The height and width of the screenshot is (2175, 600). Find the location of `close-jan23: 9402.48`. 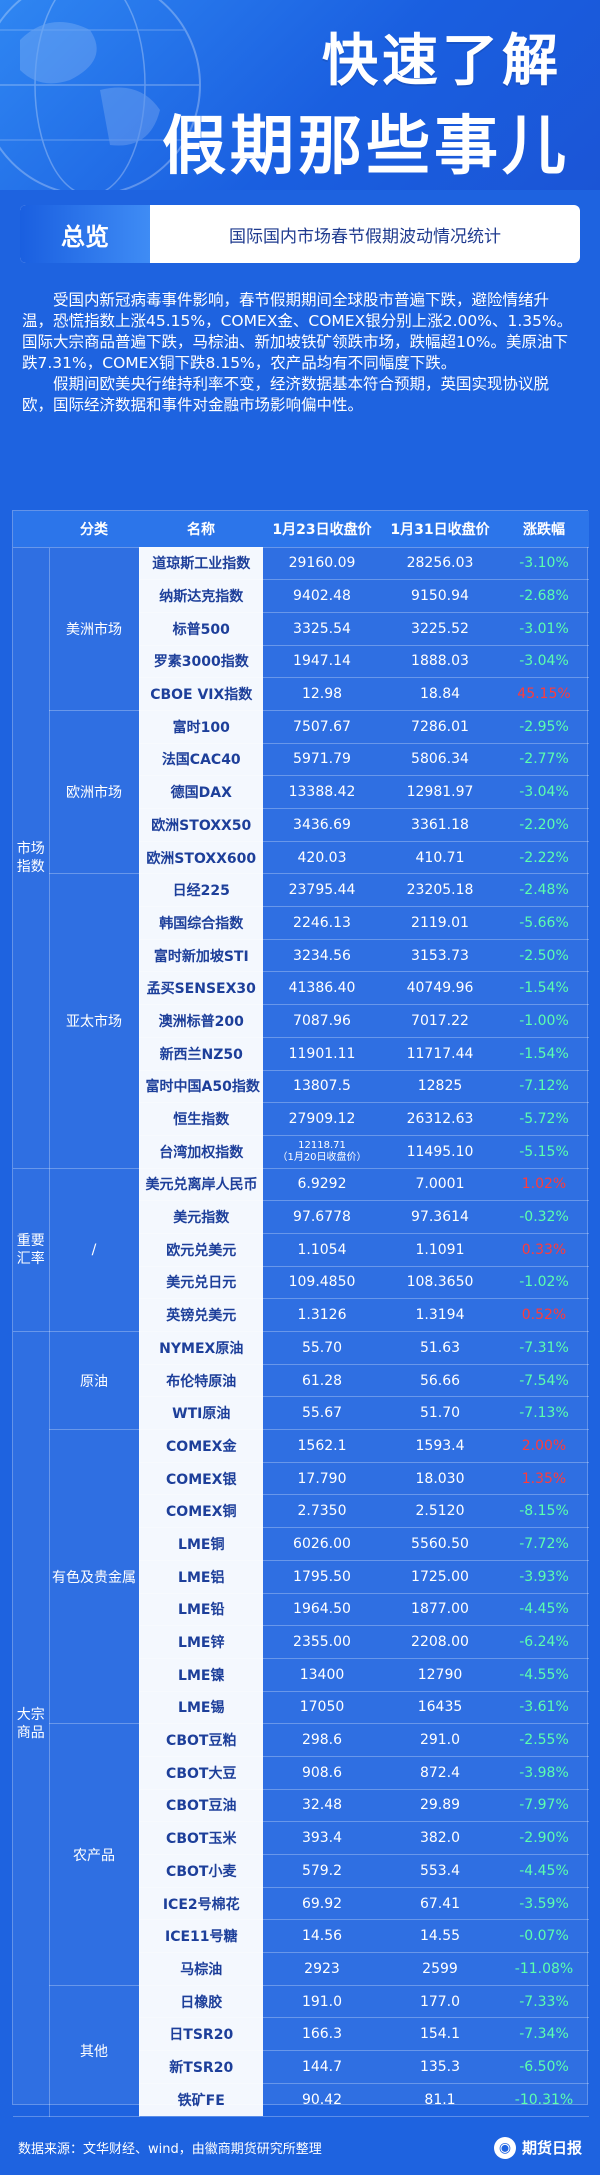

close-jan23: 9402.48 is located at coordinates (322, 596).